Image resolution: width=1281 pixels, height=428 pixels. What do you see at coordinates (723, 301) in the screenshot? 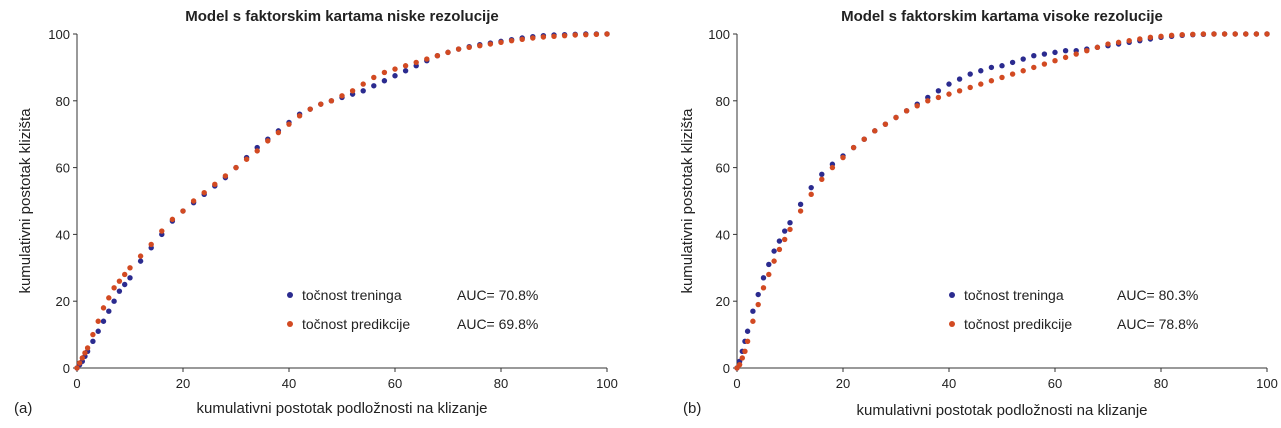
I see `y-tick-label-b: 20` at bounding box center [723, 301].